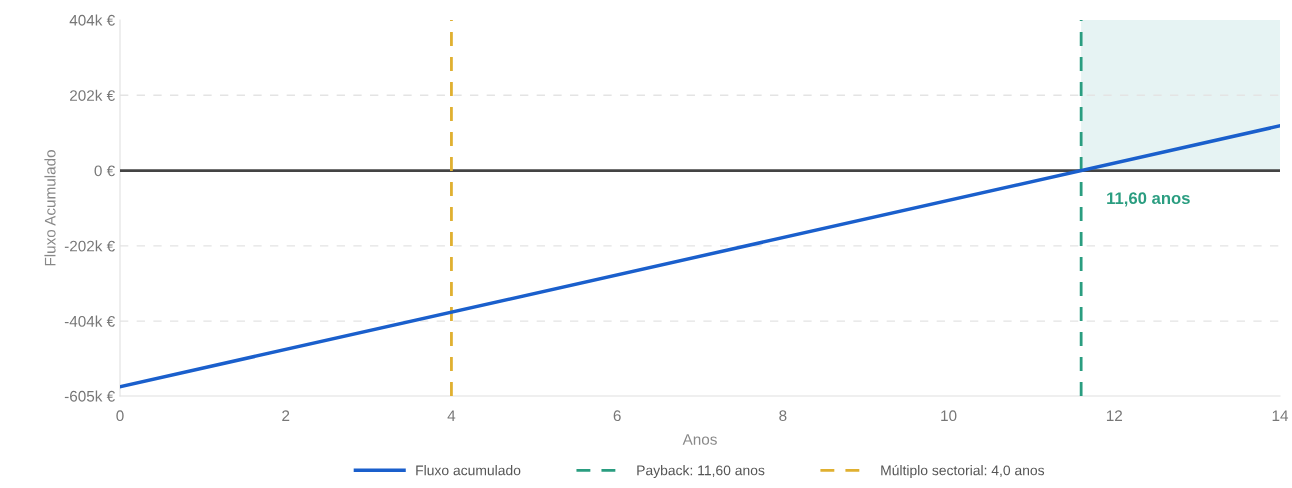 The image size is (1292, 488). Describe the element at coordinates (1114, 415) in the screenshot. I see `x-tick-label: 12` at that location.